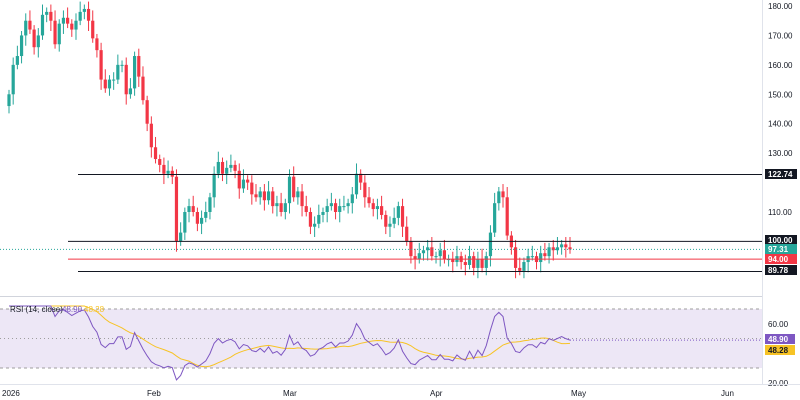  I want to click on pane-divider, so click(381, 296).